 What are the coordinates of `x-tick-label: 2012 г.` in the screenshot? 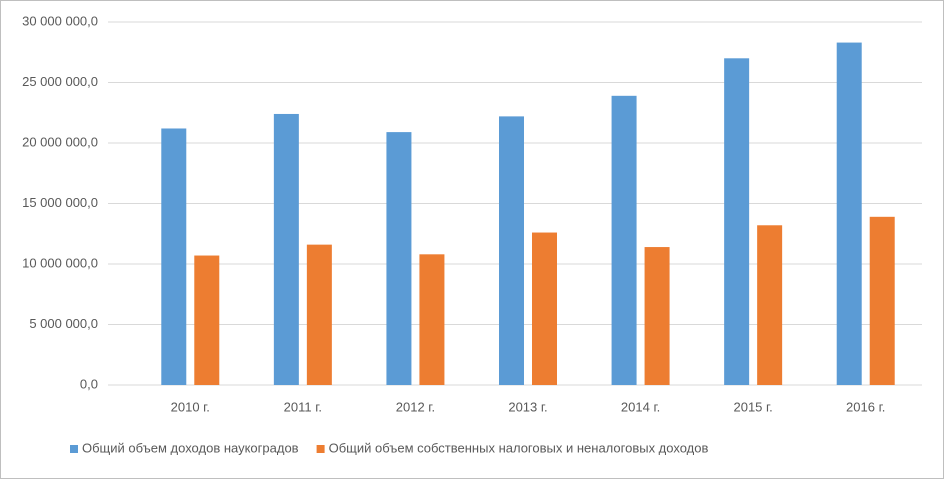 It's located at (415, 406).